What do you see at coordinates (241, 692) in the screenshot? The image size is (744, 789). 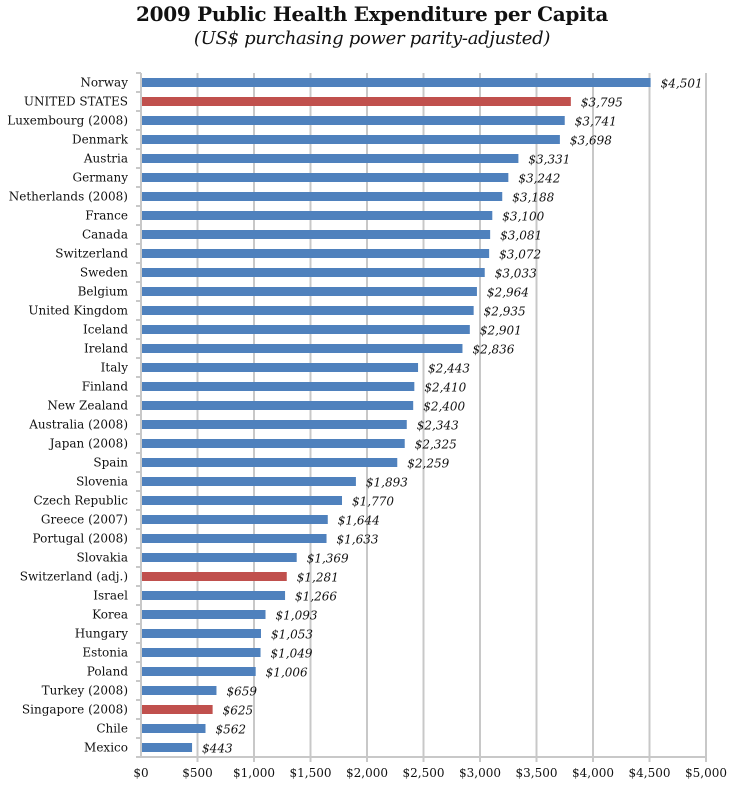 I see `value-label: $659` at bounding box center [241, 692].